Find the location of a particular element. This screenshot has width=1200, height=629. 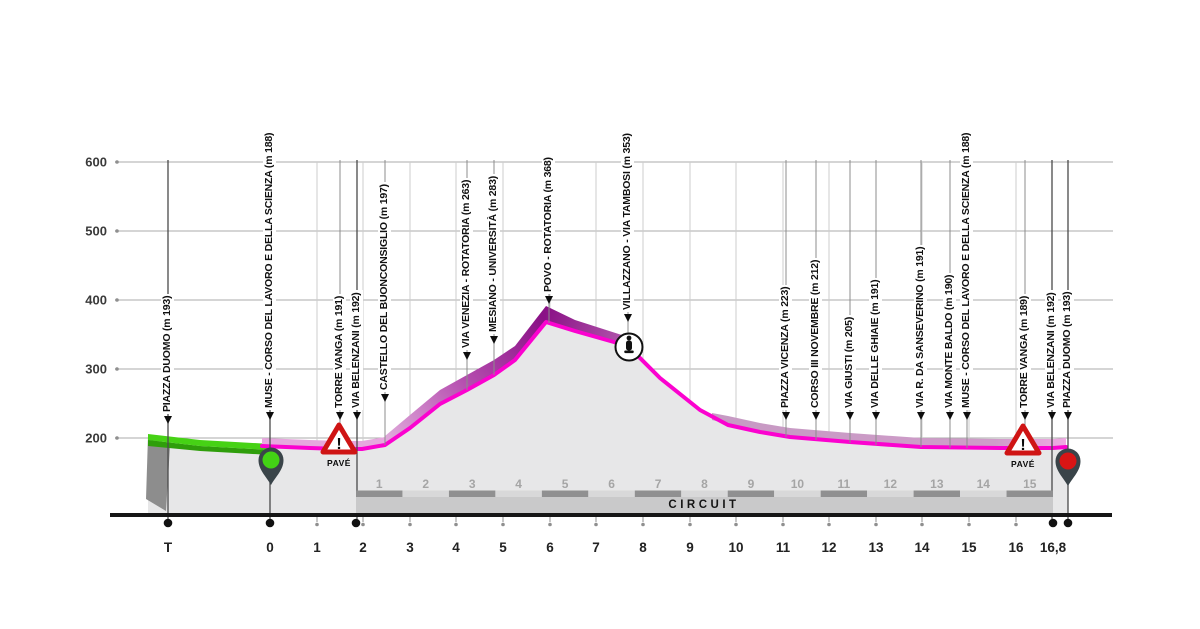

waypoint-label: VILLAZZANO - VIA TAMBOSI (m 353) is located at coordinates (627, 221).